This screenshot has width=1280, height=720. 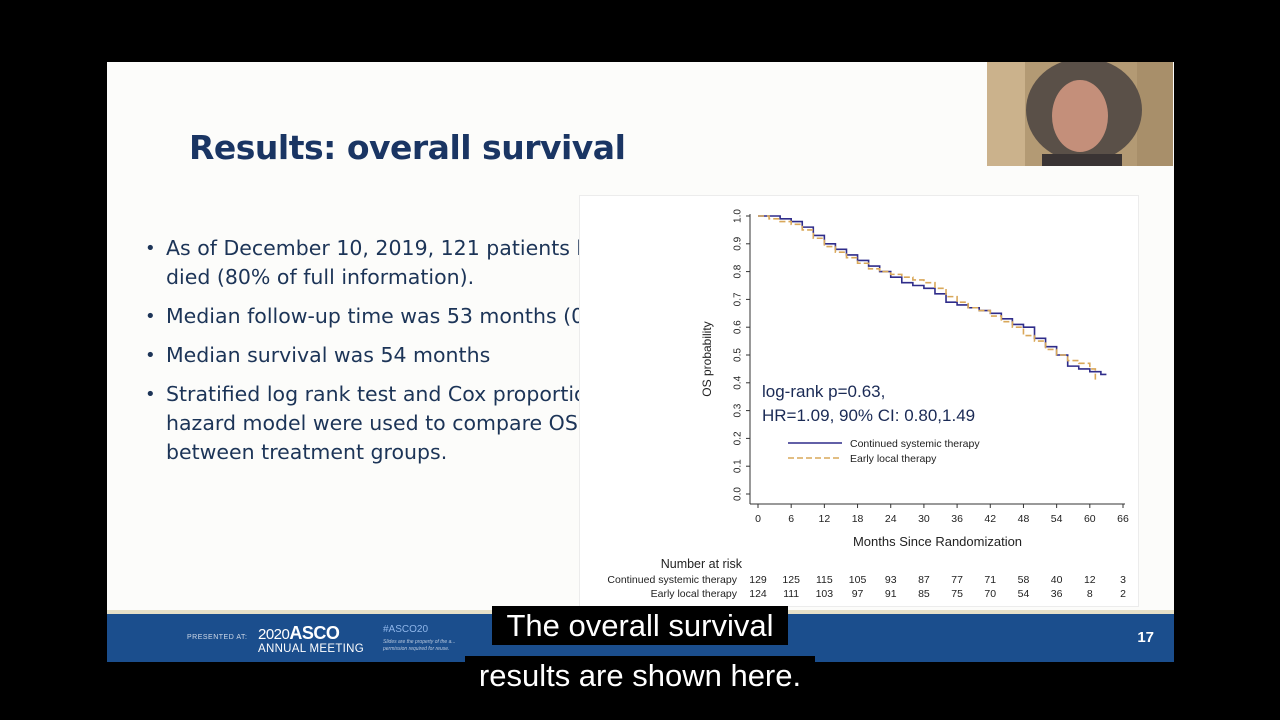 I want to click on x-tick-label: 48, so click(x=1024, y=519).